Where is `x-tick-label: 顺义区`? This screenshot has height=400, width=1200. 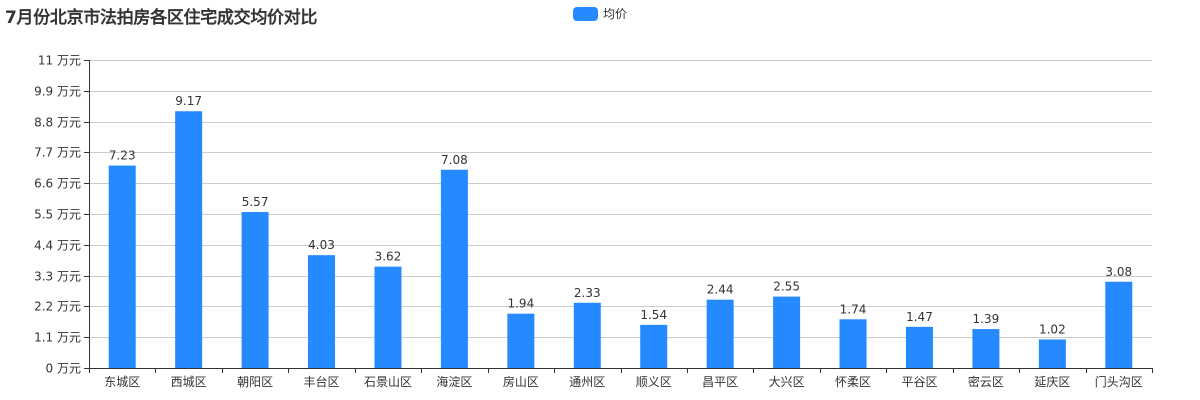 x-tick-label: 顺义区 is located at coordinates (654, 382).